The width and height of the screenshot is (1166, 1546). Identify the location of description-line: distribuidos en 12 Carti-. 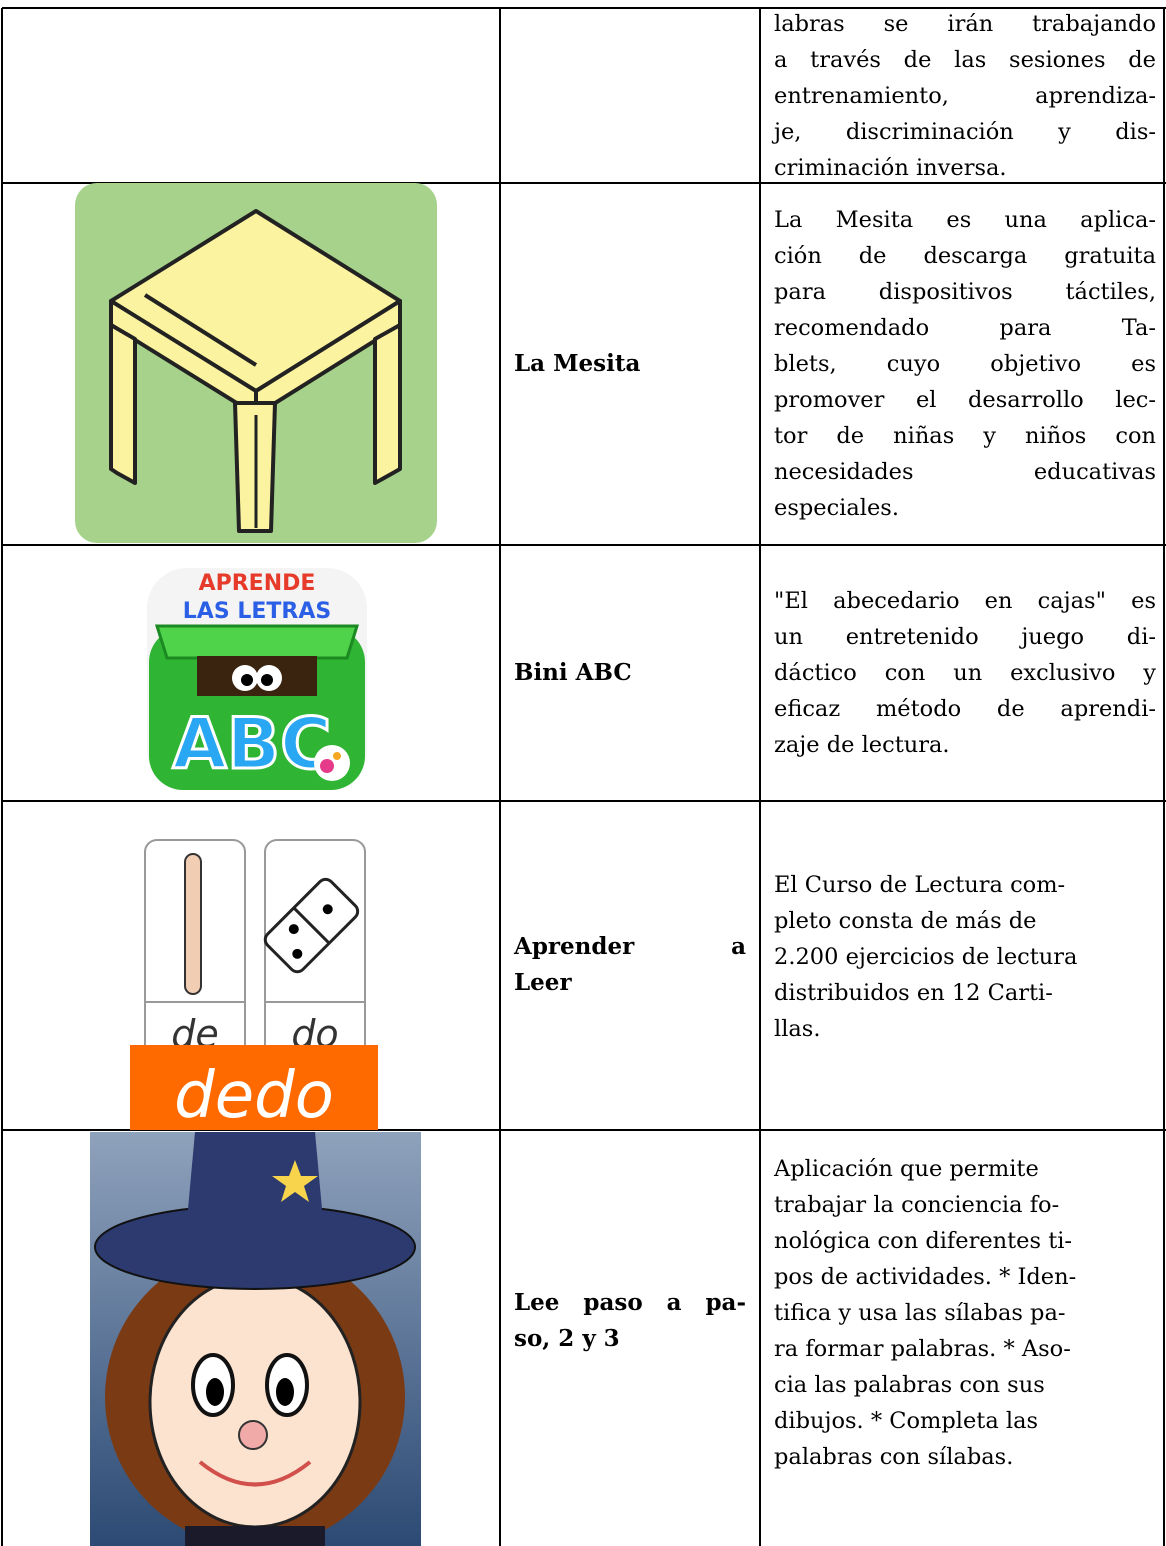
(913, 993).